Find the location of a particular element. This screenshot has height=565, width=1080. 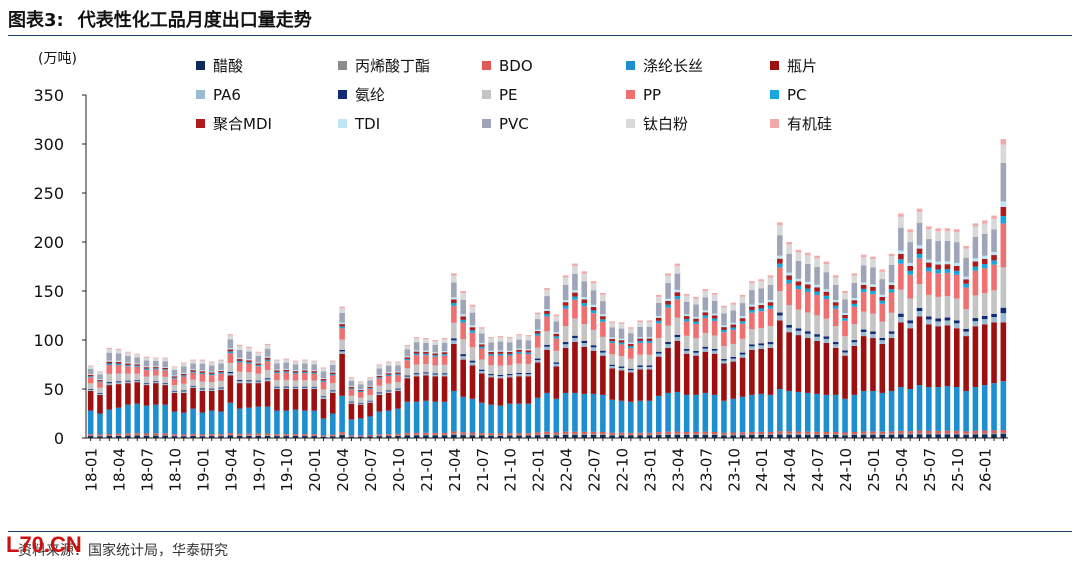

legend-item: 醋酸 is located at coordinates (219, 66).